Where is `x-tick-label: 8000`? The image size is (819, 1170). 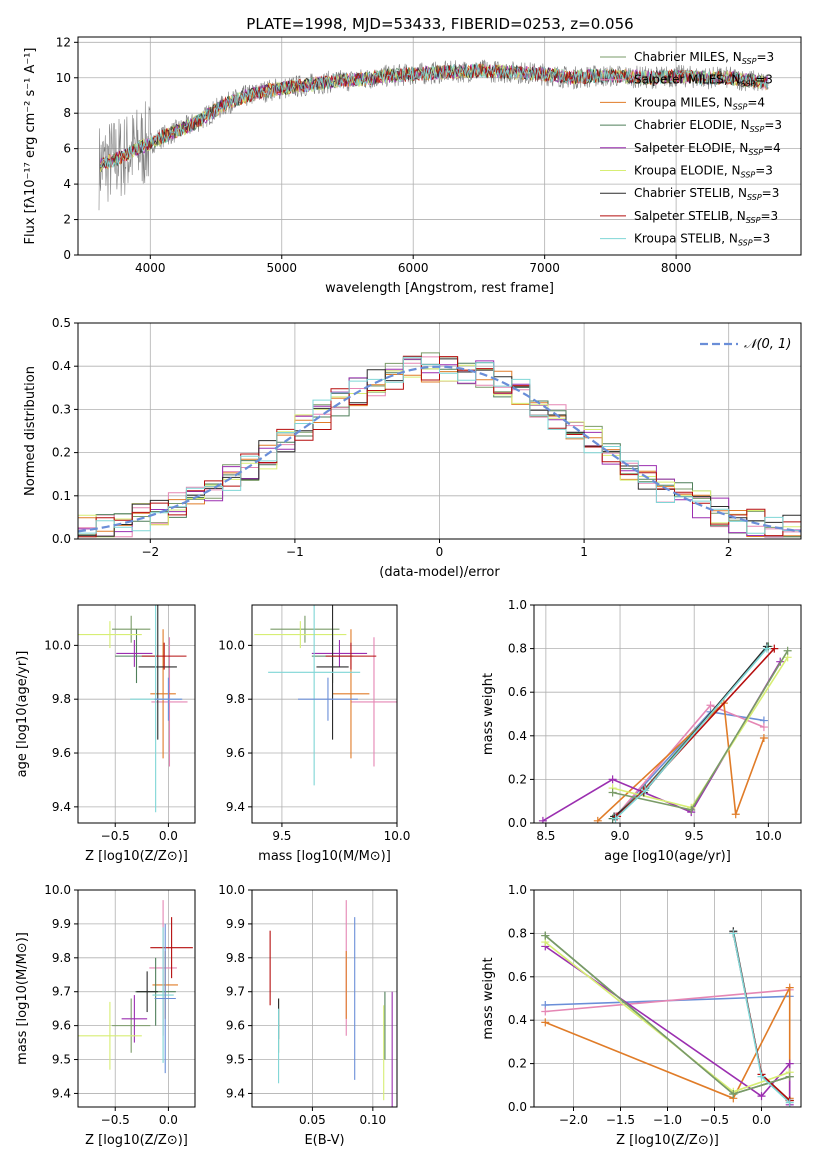
x-tick-label: 8000 is located at coordinates (676, 268).